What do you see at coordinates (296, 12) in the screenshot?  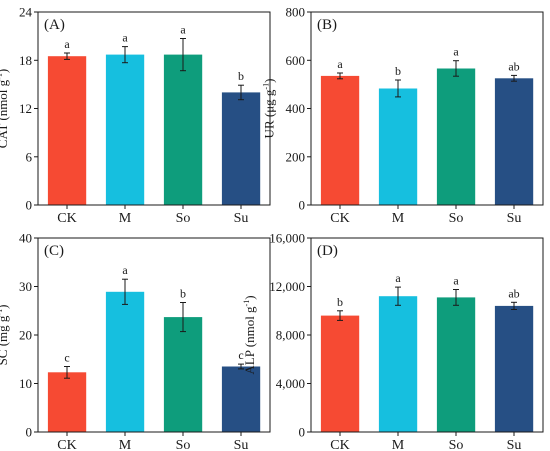 I see `y-tick-label: 800` at bounding box center [296, 12].